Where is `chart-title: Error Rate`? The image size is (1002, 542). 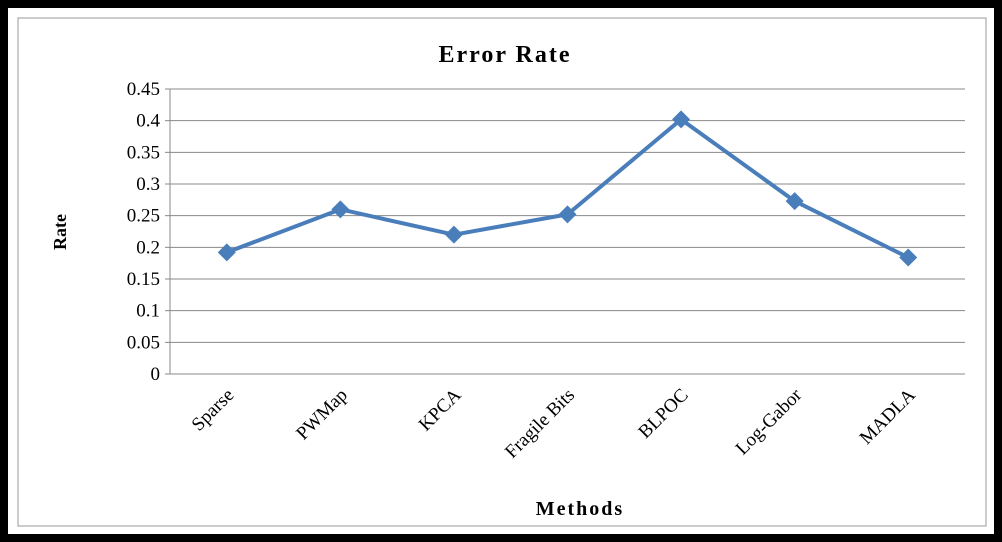 chart-title: Error Rate is located at coordinates (504, 55).